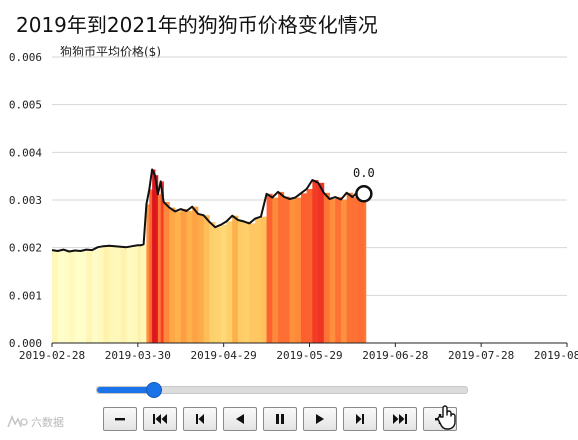 This screenshot has height=440, width=578. I want to click on pause-icon, so click(280, 419).